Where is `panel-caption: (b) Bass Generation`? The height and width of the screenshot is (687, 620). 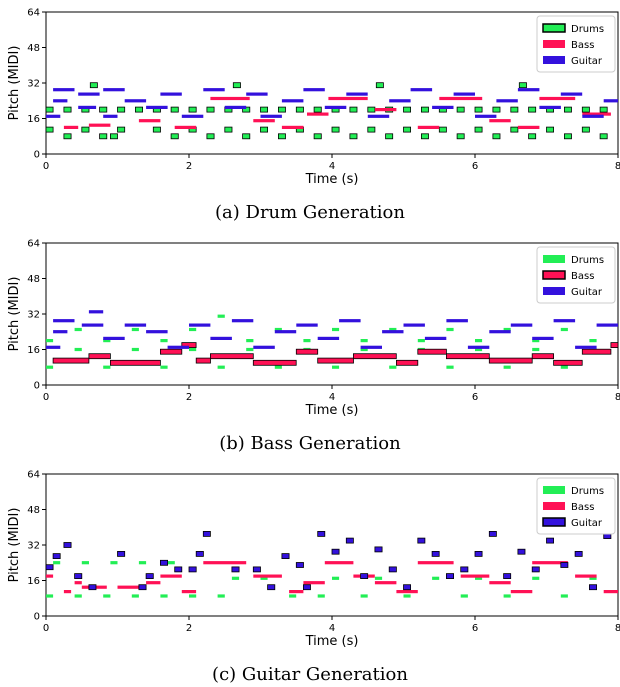 panel-caption: (b) Bass Generation is located at coordinates (310, 443).